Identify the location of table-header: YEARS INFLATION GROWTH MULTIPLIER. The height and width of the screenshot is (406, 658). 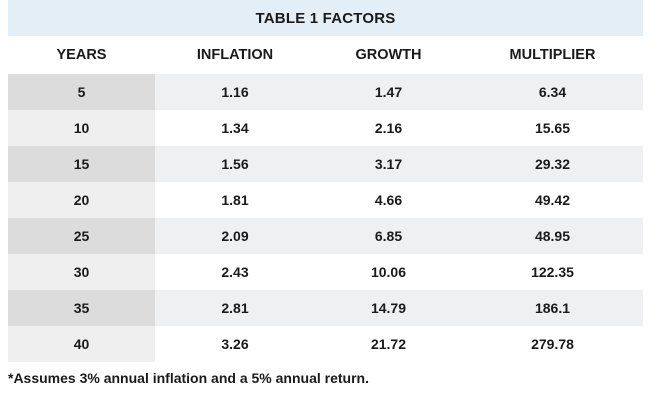
(325, 55).